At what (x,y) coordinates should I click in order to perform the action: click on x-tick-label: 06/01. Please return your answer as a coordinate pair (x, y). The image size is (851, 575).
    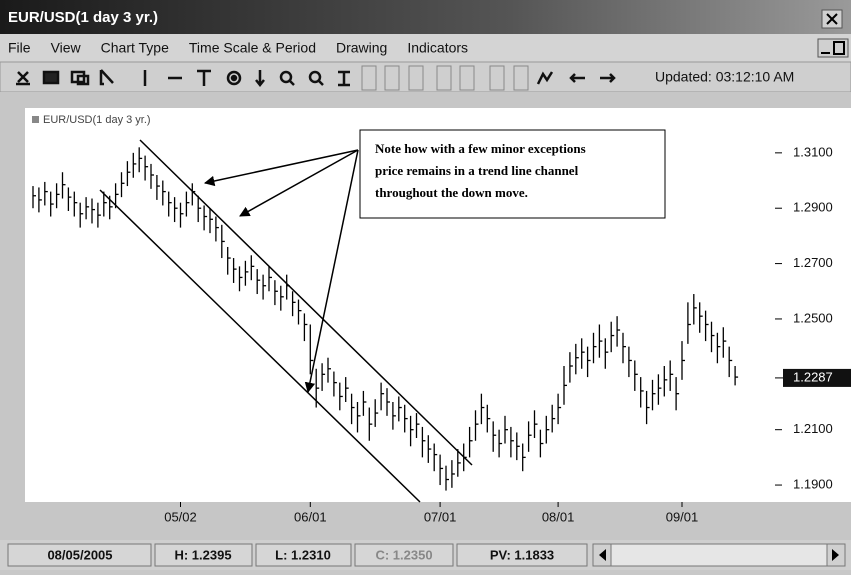
    Looking at the image, I should click on (310, 516).